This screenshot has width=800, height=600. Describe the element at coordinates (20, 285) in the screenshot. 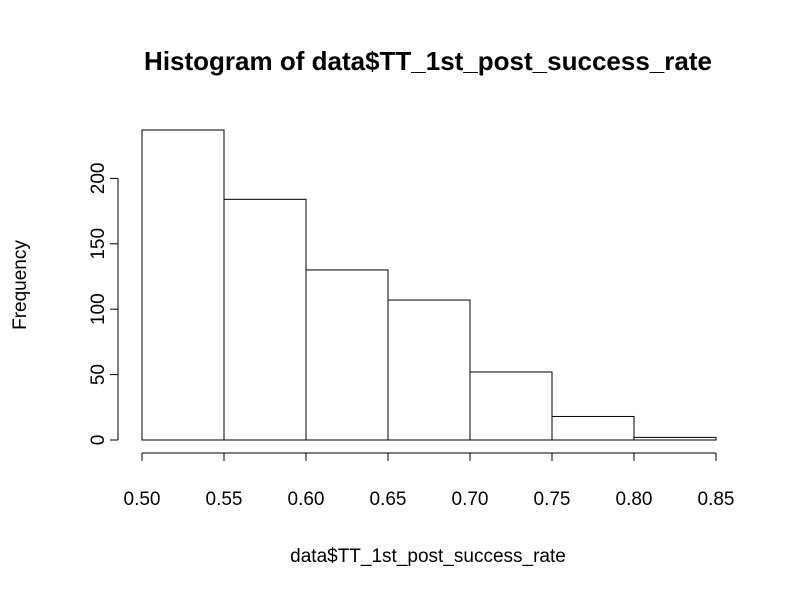

I see `y-axis-label: Frequency` at that location.